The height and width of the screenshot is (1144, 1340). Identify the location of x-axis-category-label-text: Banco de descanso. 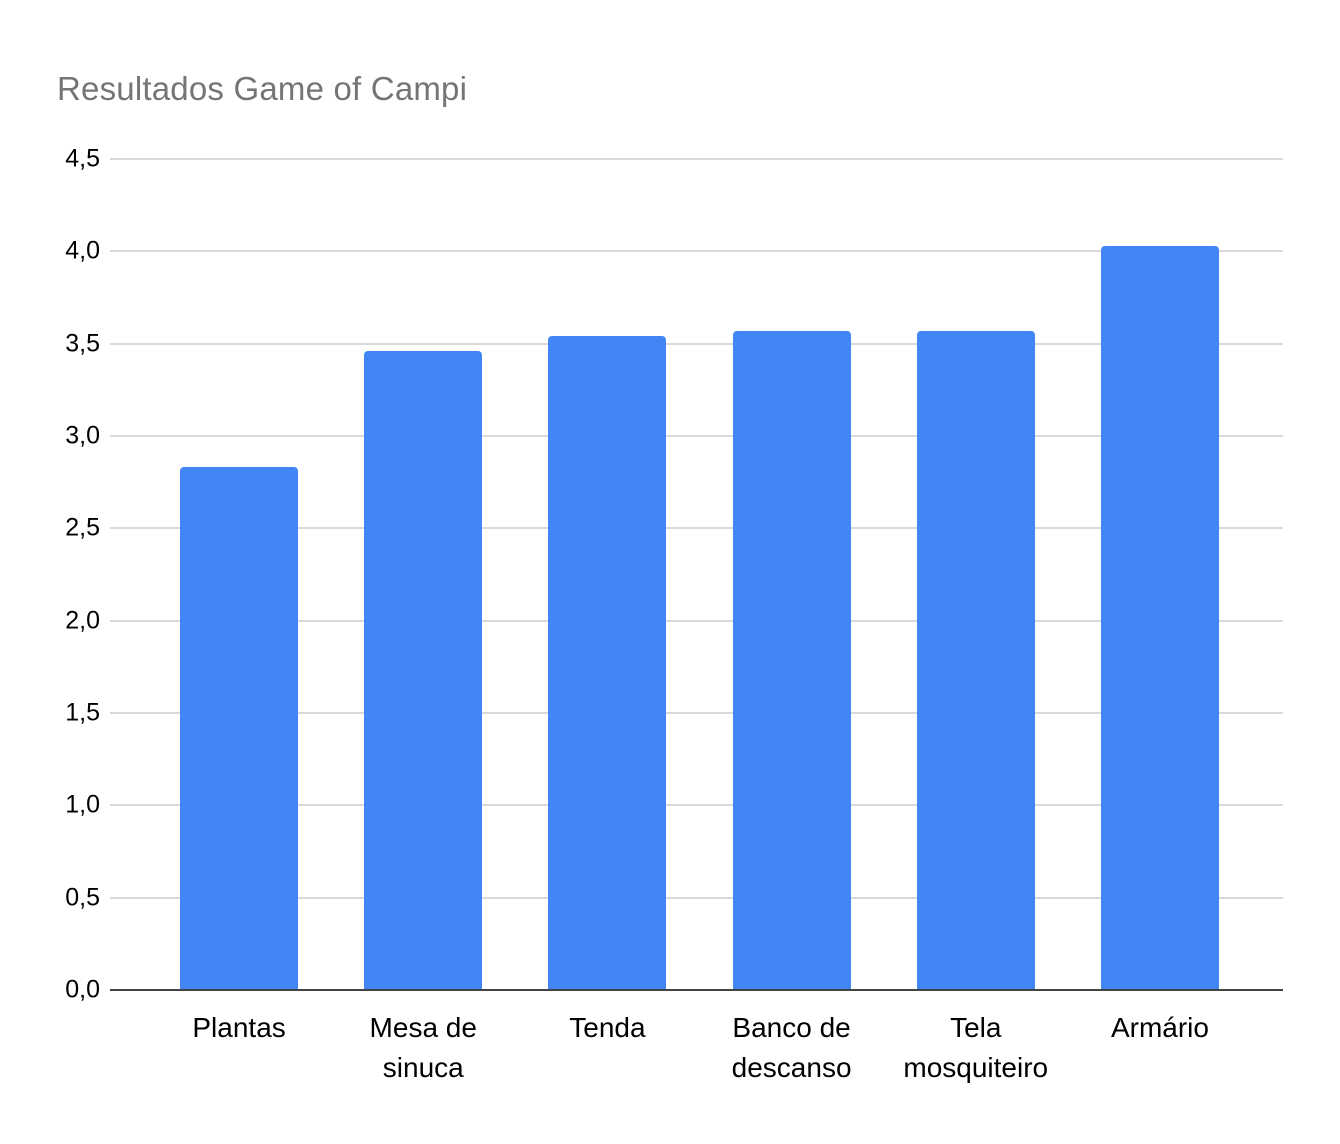
(791, 1047).